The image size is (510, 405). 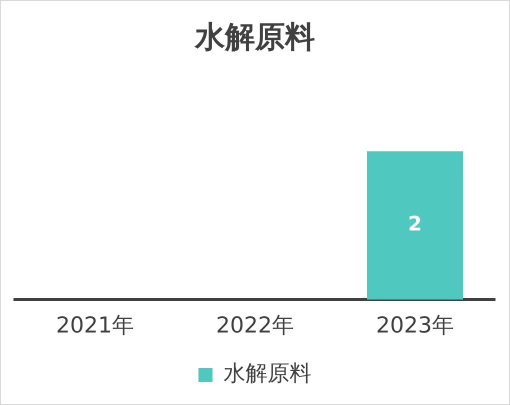 I want to click on x-tick-label: 2021年, so click(x=95, y=326).